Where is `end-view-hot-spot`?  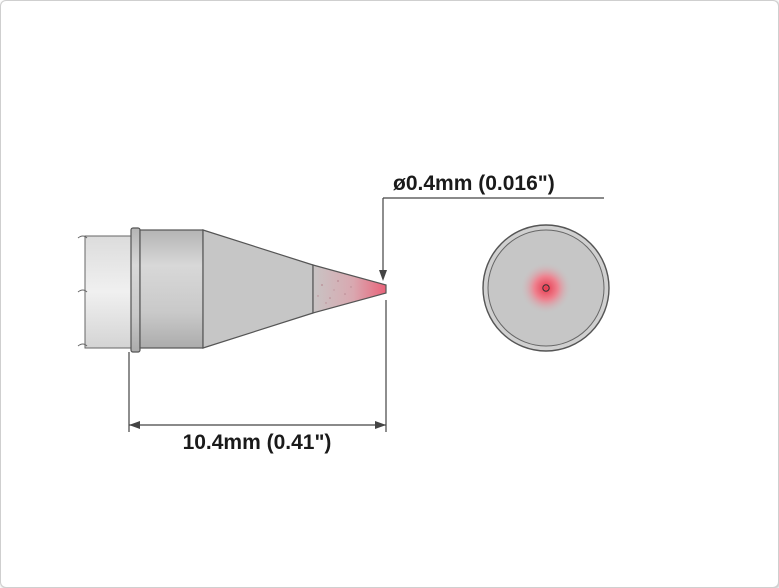 end-view-hot-spot is located at coordinates (546, 288).